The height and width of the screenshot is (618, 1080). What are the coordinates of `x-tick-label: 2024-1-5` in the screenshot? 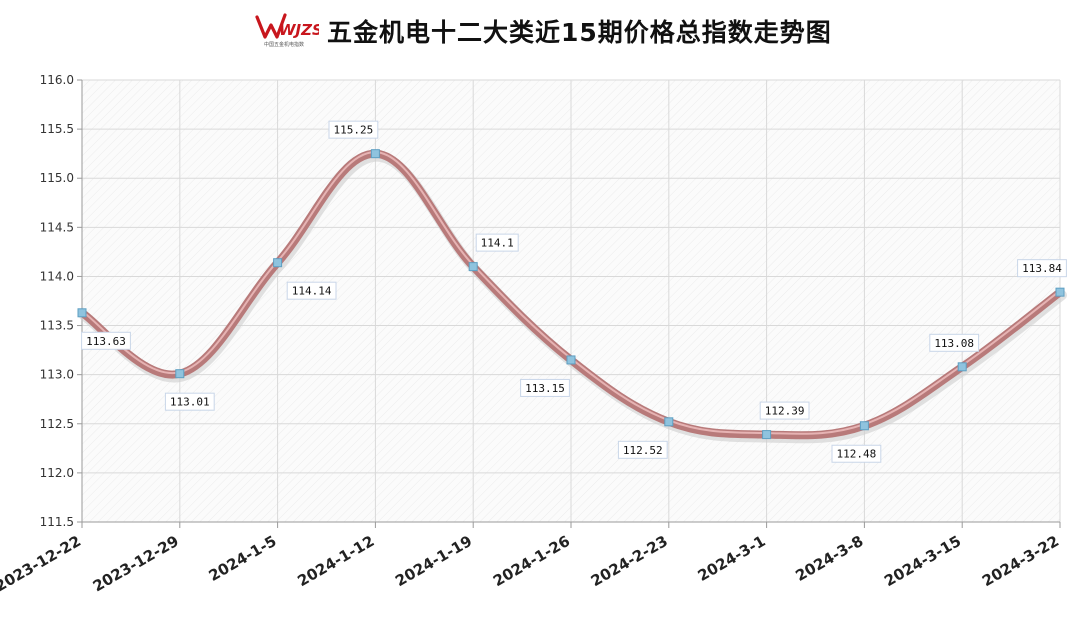 It's located at (243, 558).